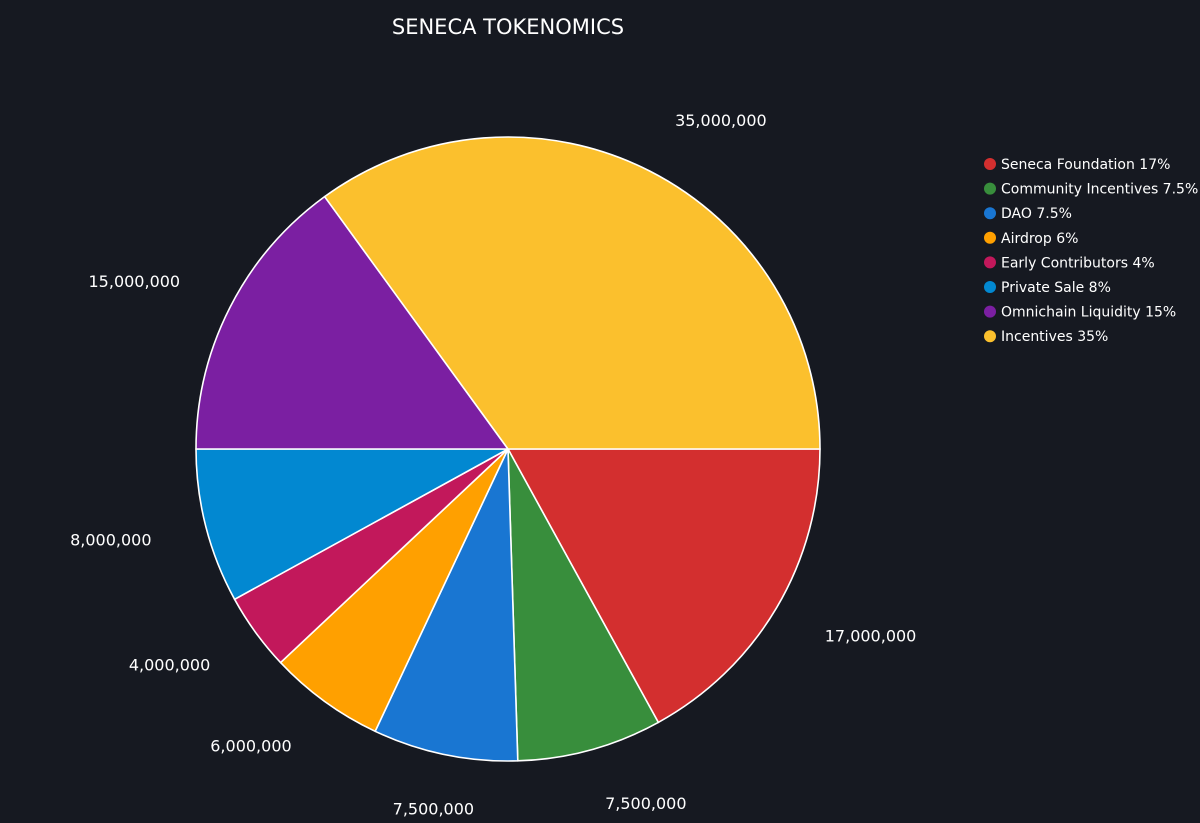  I want to click on legend-item: Seneca Foundation 17%, so click(1085, 165).